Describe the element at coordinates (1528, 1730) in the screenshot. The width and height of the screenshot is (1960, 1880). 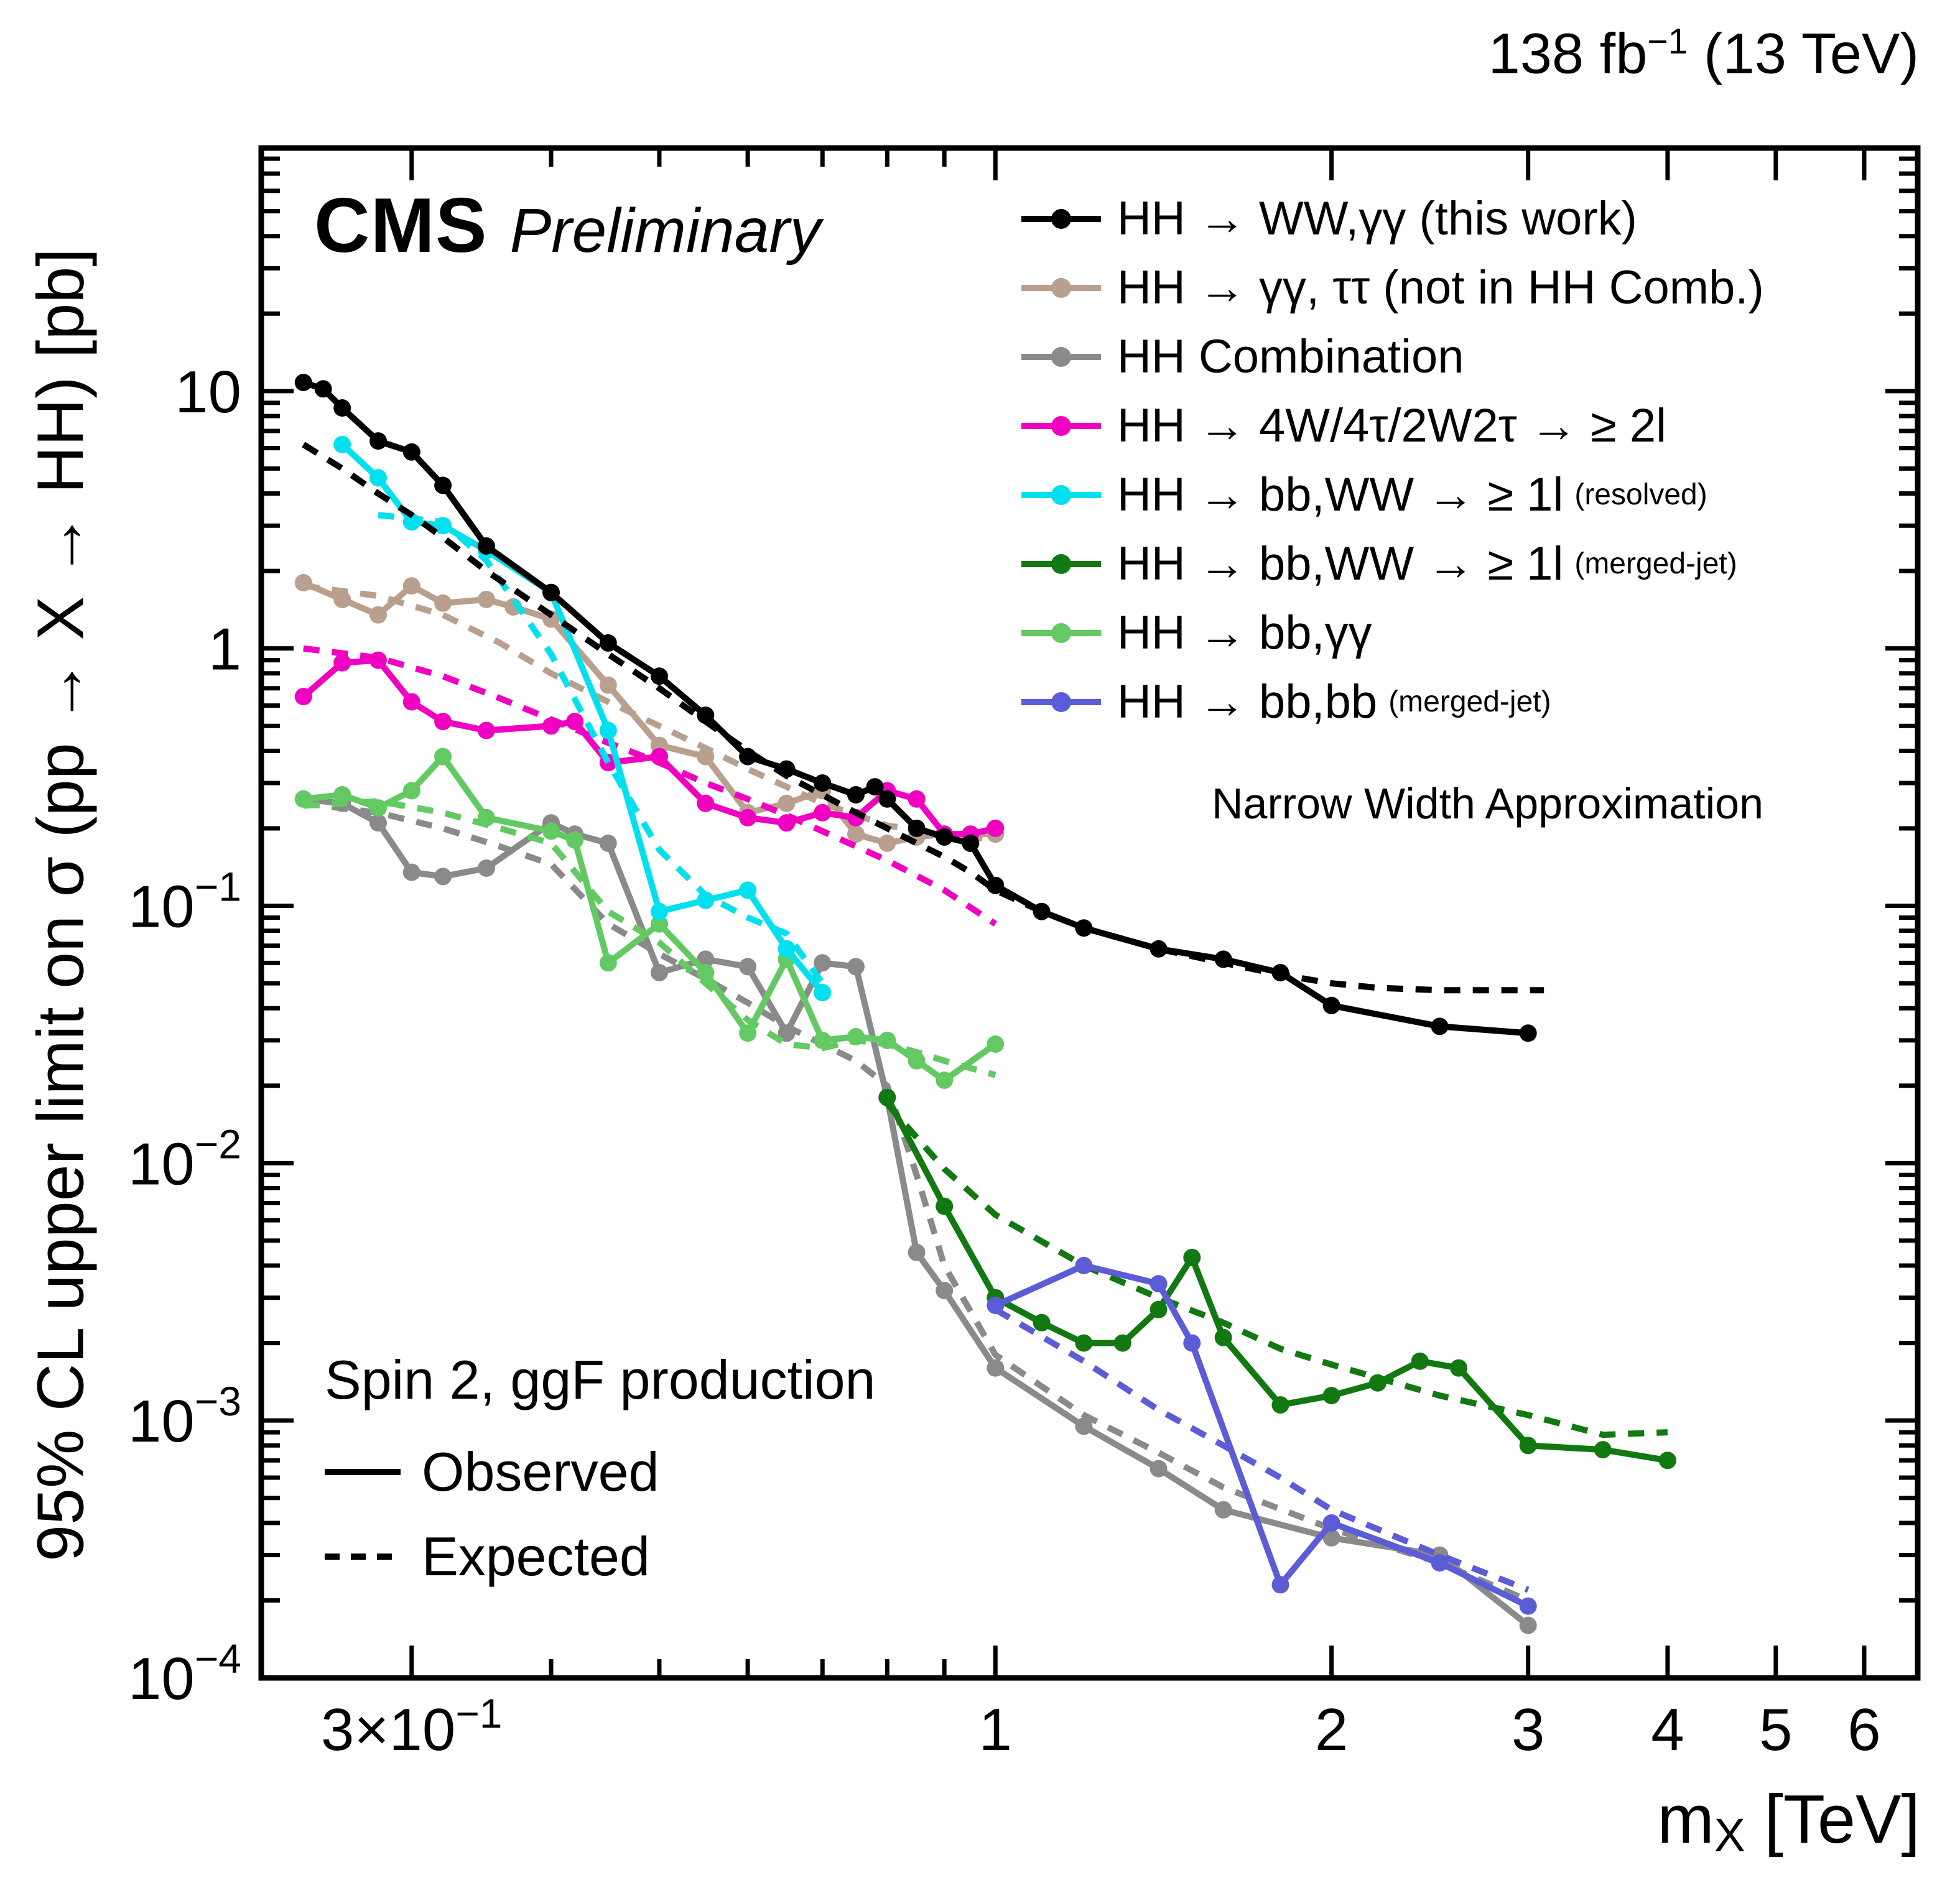
I see `svg-text: 3` at that location.